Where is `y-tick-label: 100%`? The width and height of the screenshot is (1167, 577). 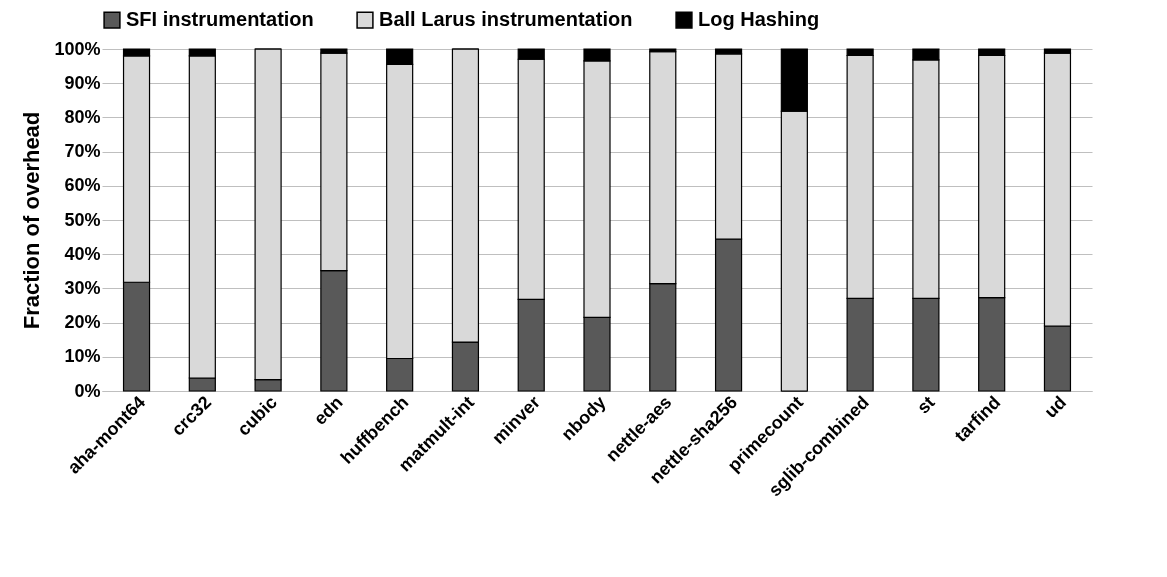 y-tick-label: 100% is located at coordinates (77, 48).